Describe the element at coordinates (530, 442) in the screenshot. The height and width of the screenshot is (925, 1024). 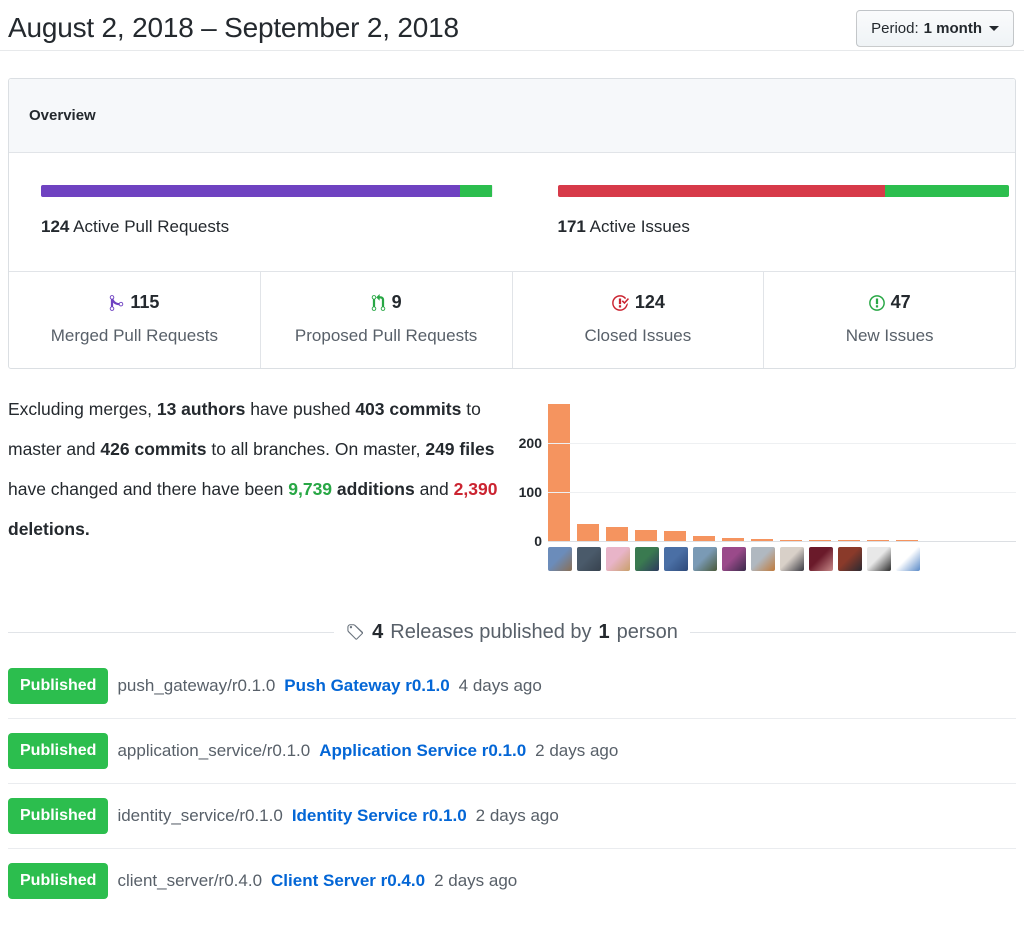
I see `y-tick-label: 200` at that location.